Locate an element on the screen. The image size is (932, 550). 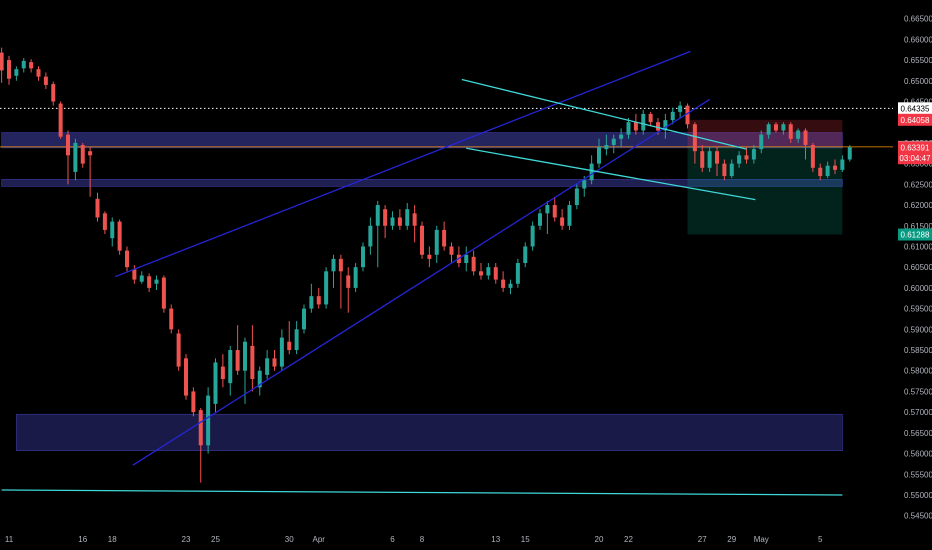
price-tick-label: 0.57000 is located at coordinates (918, 412).